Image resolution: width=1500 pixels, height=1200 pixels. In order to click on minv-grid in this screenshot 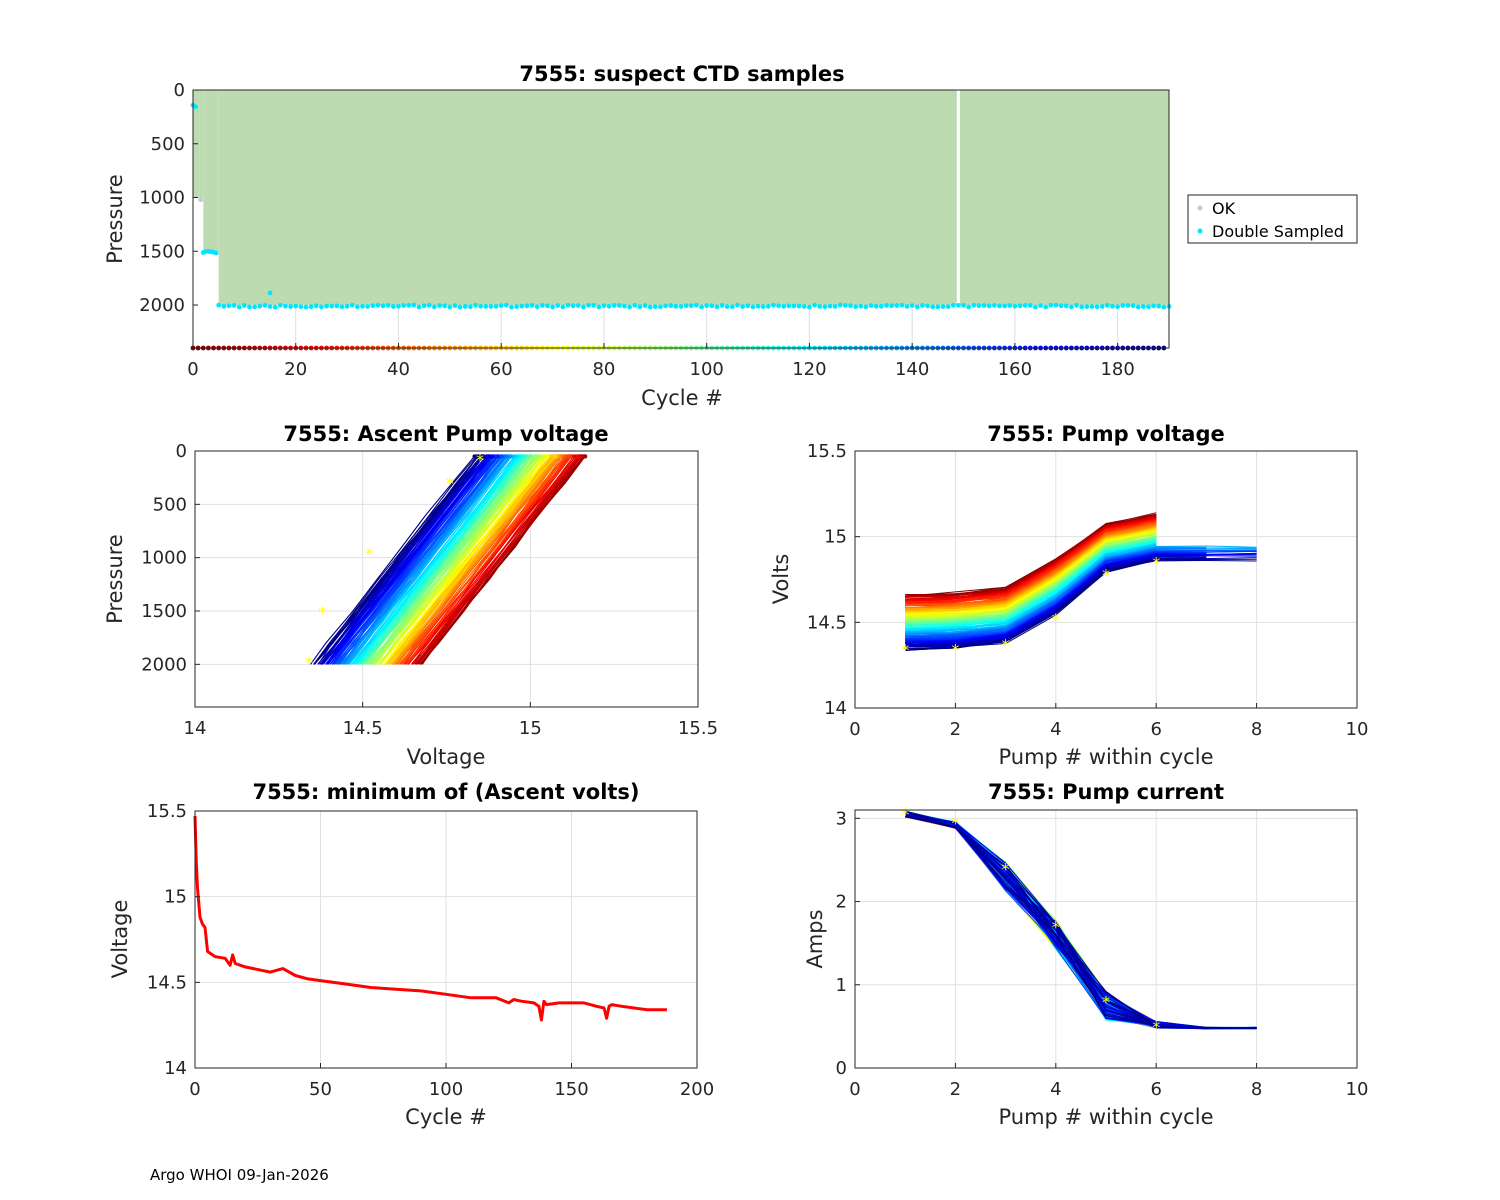, I will do `click(446, 939)`.